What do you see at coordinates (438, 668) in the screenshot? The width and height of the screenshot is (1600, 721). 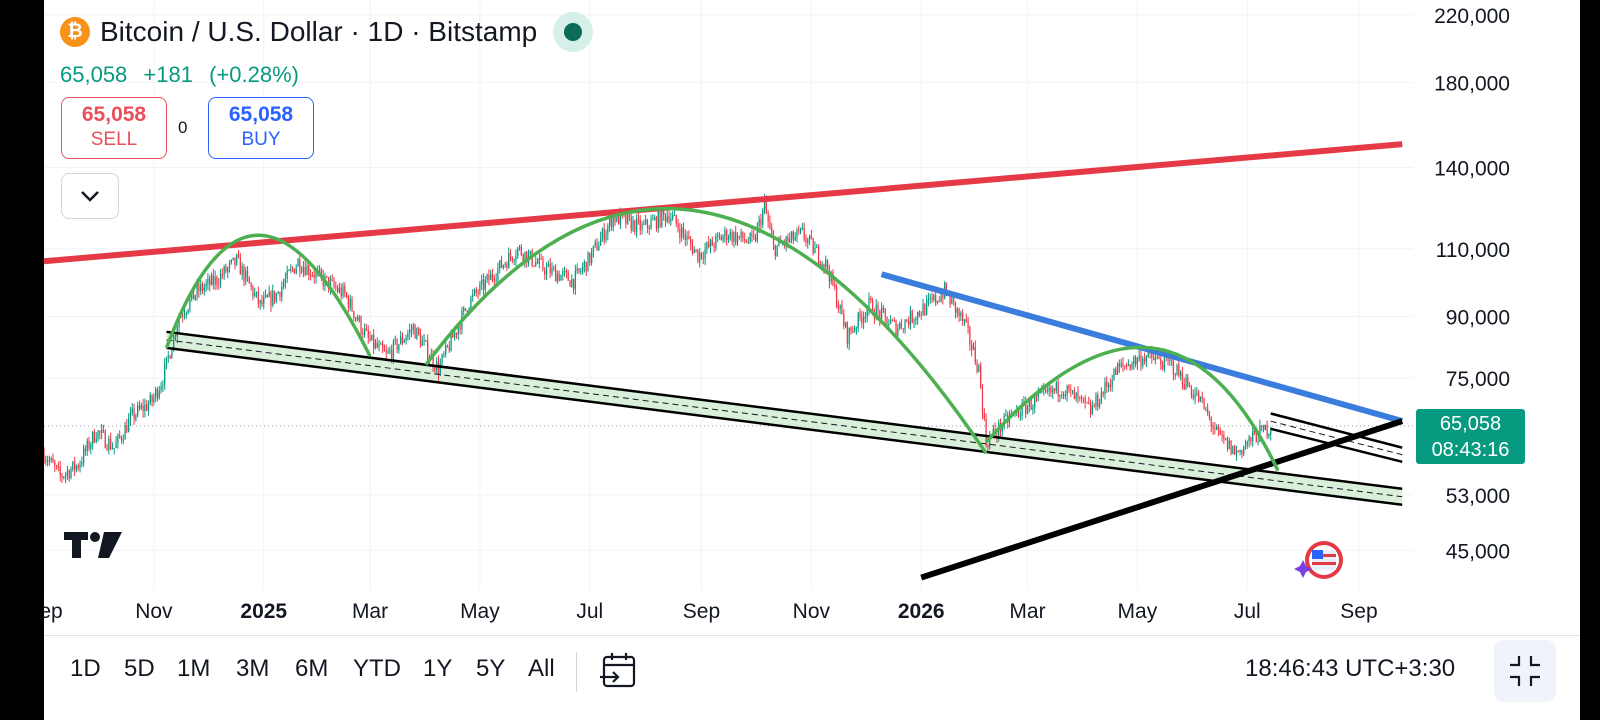 I see `range-1y: 1Y` at bounding box center [438, 668].